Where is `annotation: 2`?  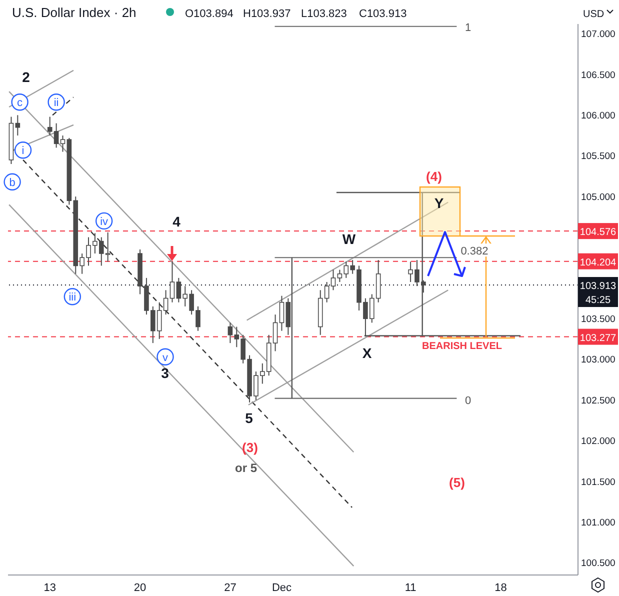
annotation: 2 is located at coordinates (26, 77).